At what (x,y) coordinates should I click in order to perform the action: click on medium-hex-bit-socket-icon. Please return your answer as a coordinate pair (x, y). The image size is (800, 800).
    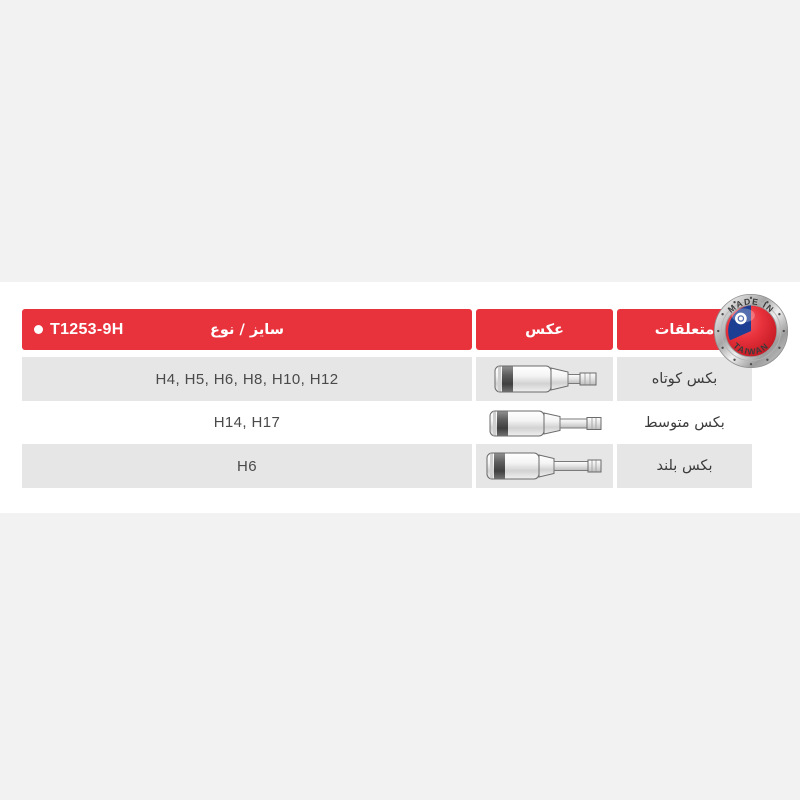
    Looking at the image, I should click on (545, 423).